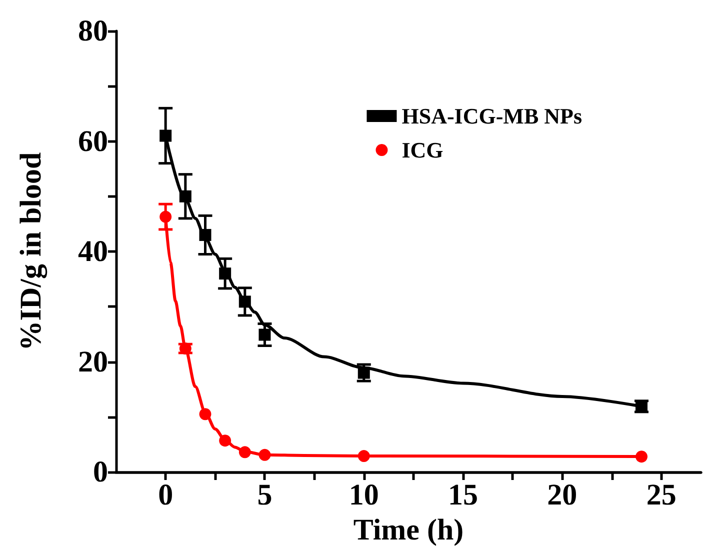  Describe the element at coordinates (264, 495) in the screenshot. I see `x-tick-label: 5` at that location.